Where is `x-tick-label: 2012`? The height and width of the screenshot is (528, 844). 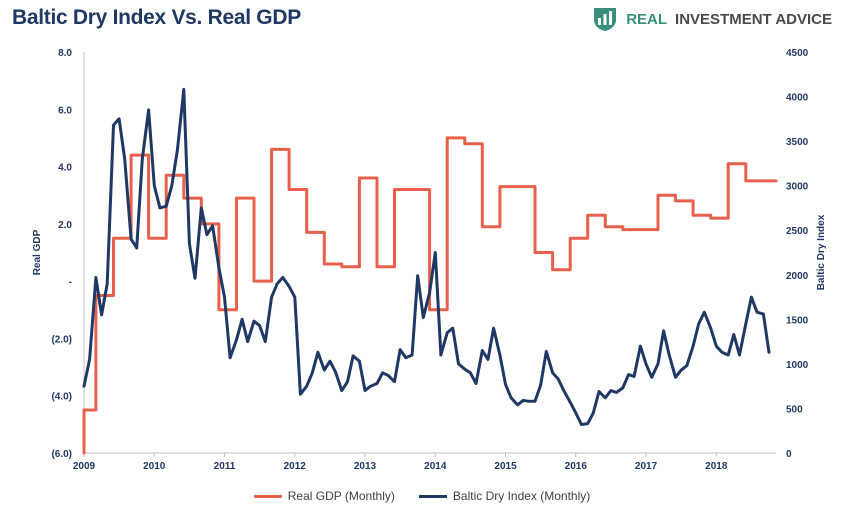 x-tick-label: 2012 is located at coordinates (295, 466).